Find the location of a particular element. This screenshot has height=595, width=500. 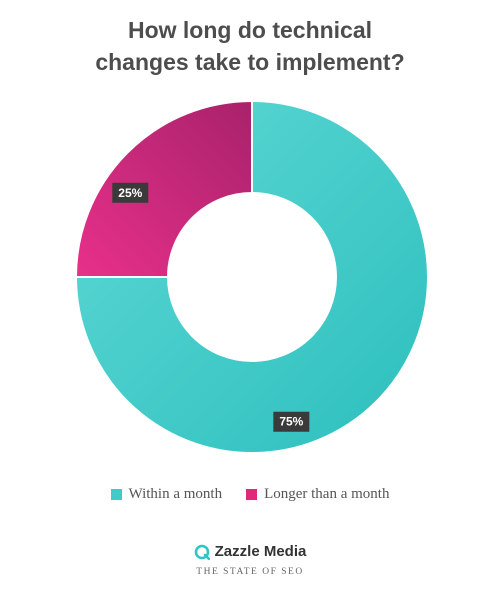

brand-subtitle: THE STATE OF SEO is located at coordinates (250, 571).